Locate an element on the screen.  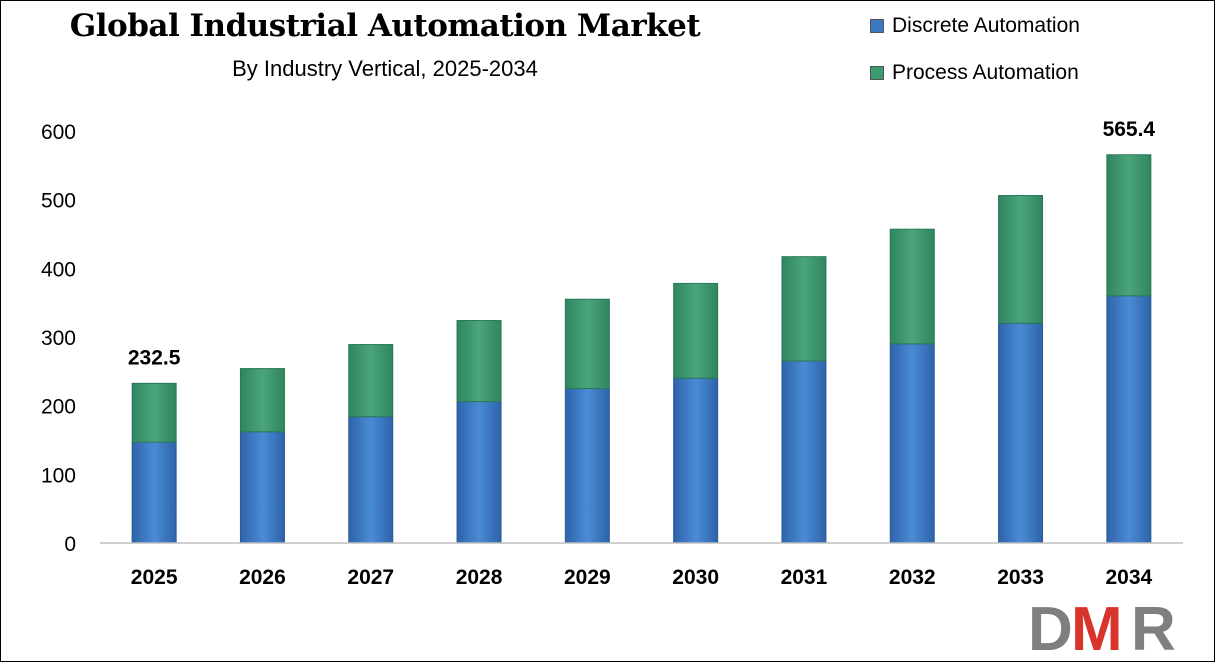
bar-discrete-2031 is located at coordinates (804, 452).